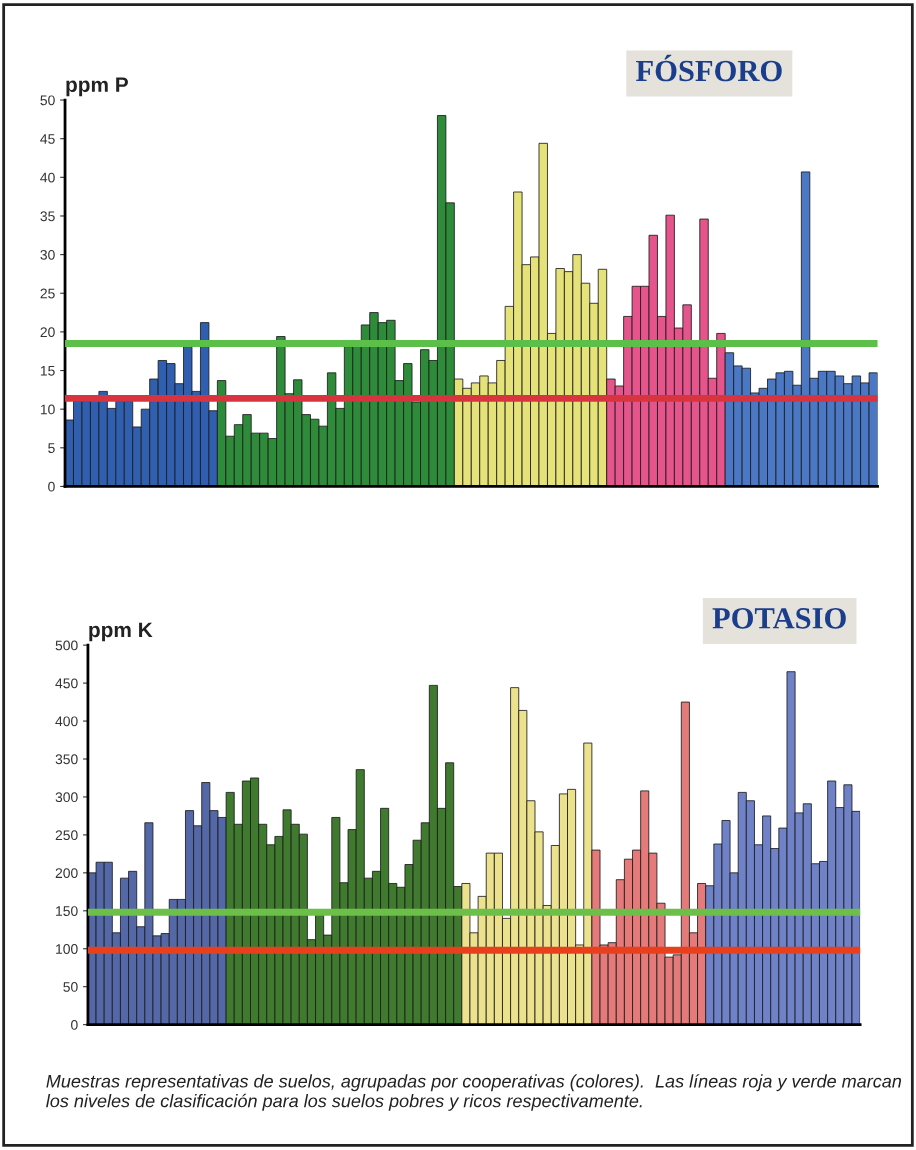  What do you see at coordinates (47, 371) in the screenshot?
I see `y-tick-label: 15` at bounding box center [47, 371].